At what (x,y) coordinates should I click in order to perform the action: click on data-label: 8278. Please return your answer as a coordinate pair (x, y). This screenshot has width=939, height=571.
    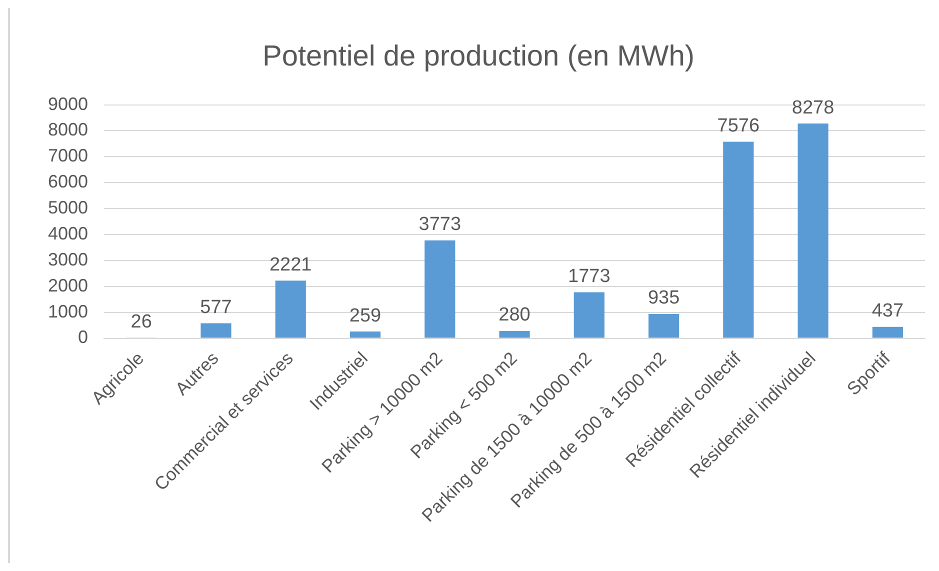
    Looking at the image, I should click on (813, 107).